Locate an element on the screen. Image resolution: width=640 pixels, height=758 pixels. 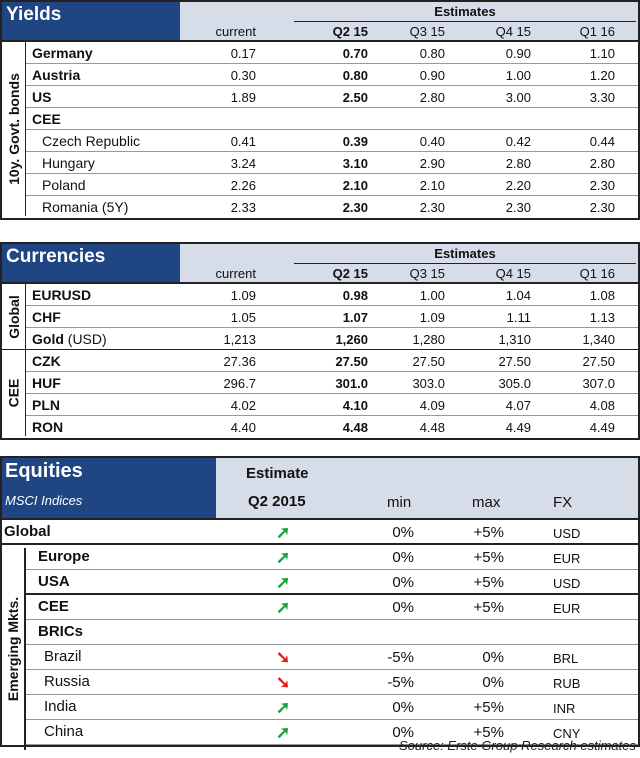
table-row: HUF 296.7 301.0 303.0 305.0 307.0 is located at coordinates (332, 383).